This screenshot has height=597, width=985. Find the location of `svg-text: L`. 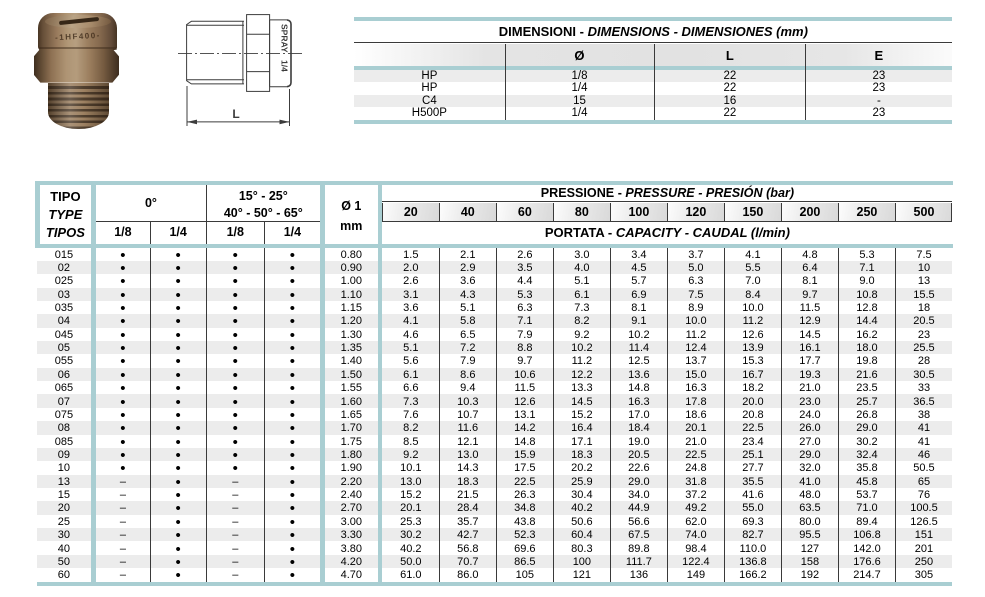

svg-text: L is located at coordinates (235, 114).